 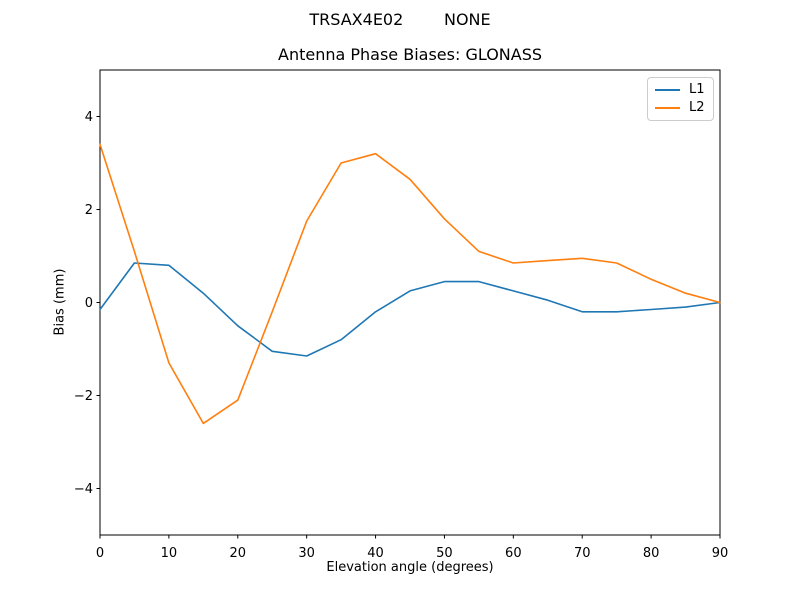 I want to click on x-tick-label: 30, so click(x=306, y=553).